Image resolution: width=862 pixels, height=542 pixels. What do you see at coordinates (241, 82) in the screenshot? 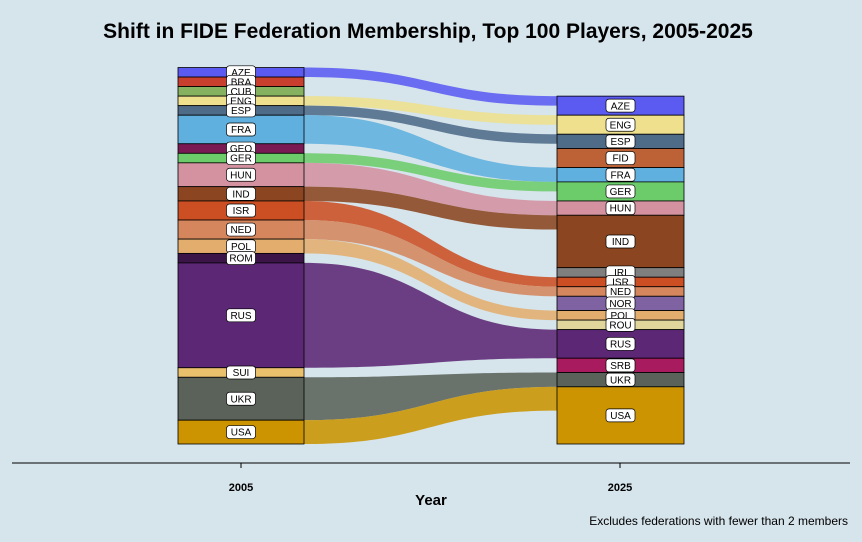
I see `label-text: BRA` at bounding box center [241, 82].